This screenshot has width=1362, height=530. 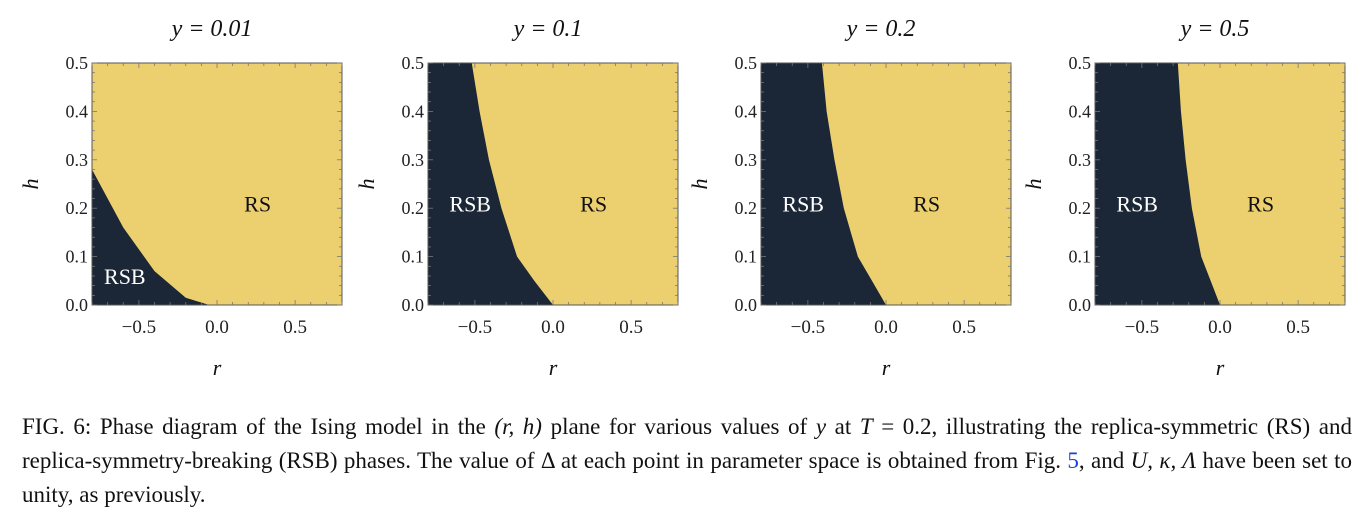 I want to click on caption-fig-label: FIG. 6:, so click(x=57, y=426).